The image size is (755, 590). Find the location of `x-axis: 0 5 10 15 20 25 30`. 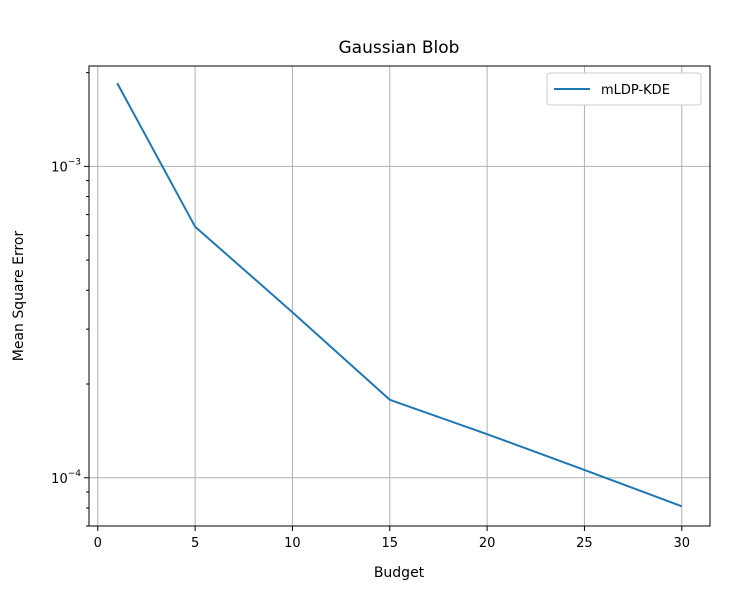

x-axis: 0 5 10 15 20 25 30 is located at coordinates (392, 538).